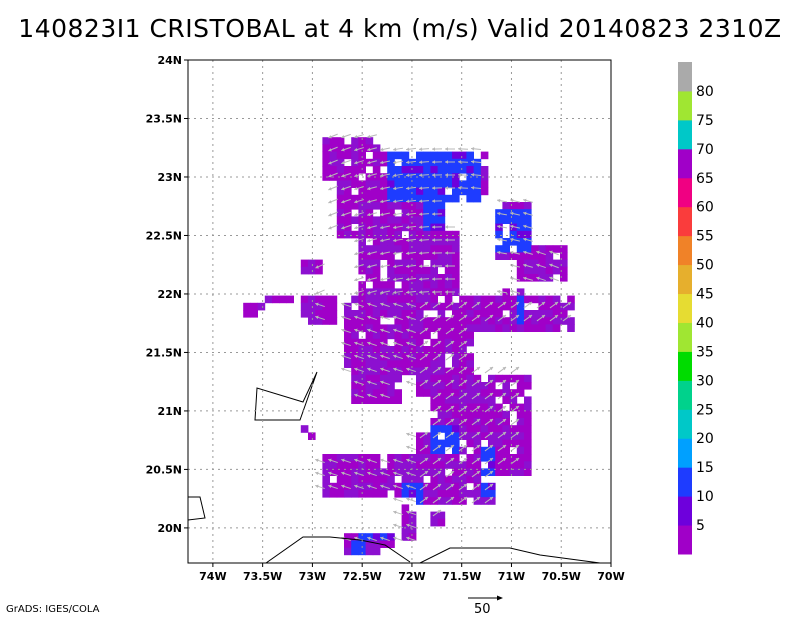 The height and width of the screenshot is (618, 800). I want to click on y-tick-label: 20N, so click(169, 528).